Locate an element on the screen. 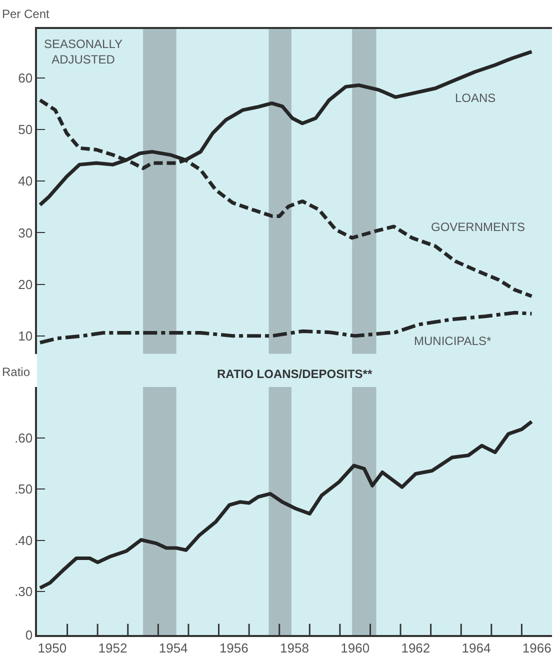 Image resolution: width=554 pixels, height=657 pixels. x-tick-label: 1952 is located at coordinates (113, 648).